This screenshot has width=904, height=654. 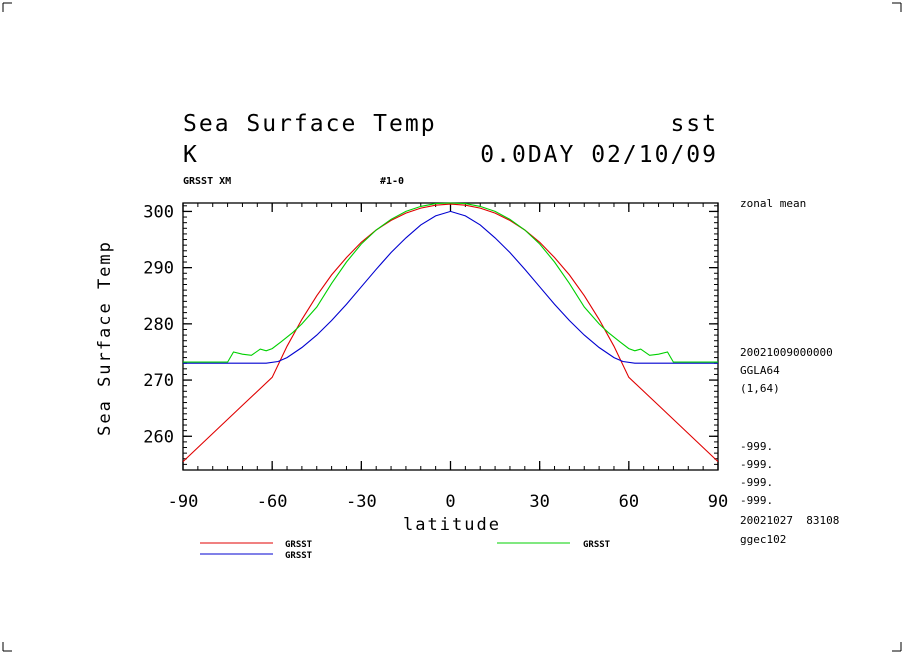 I want to click on missing-value-3: -999., so click(x=756, y=482).